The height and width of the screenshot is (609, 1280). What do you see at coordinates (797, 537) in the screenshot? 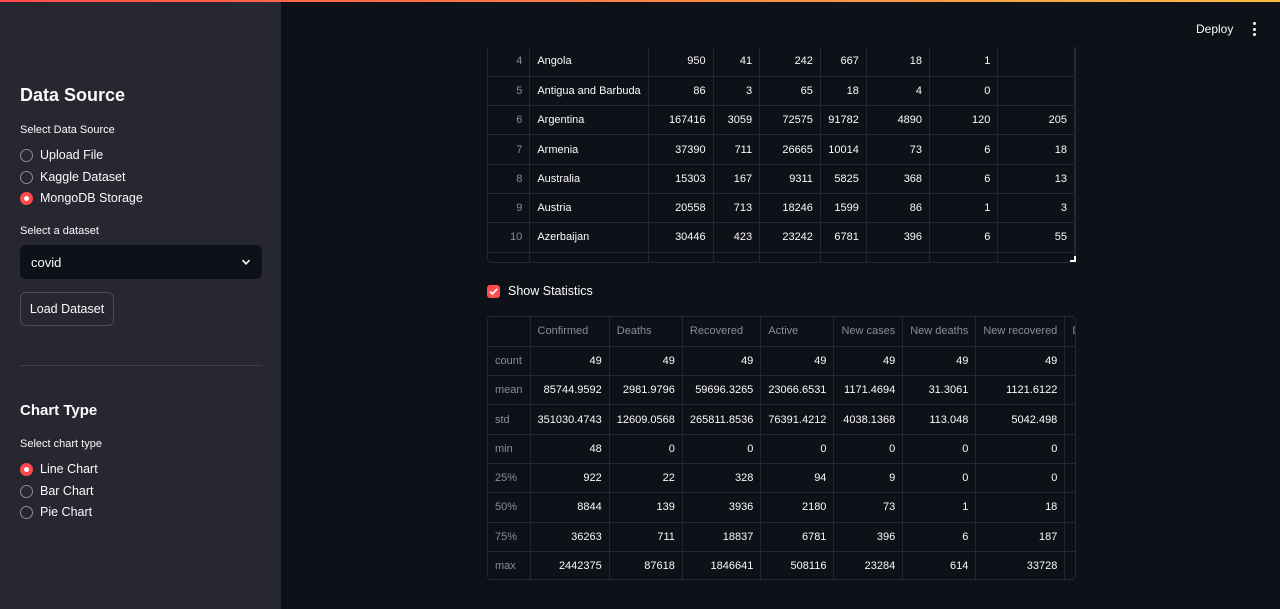
I see `table-cell: 6781` at bounding box center [797, 537].